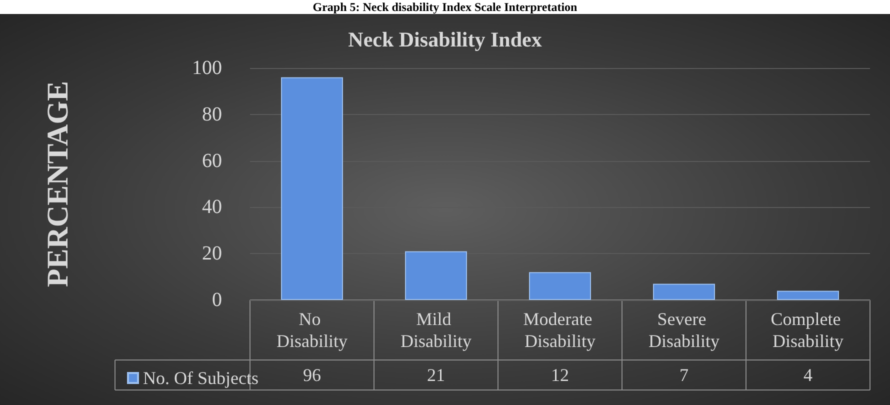  What do you see at coordinates (808, 330) in the screenshot?
I see `x-tick-label: Complete Disability` at bounding box center [808, 330].